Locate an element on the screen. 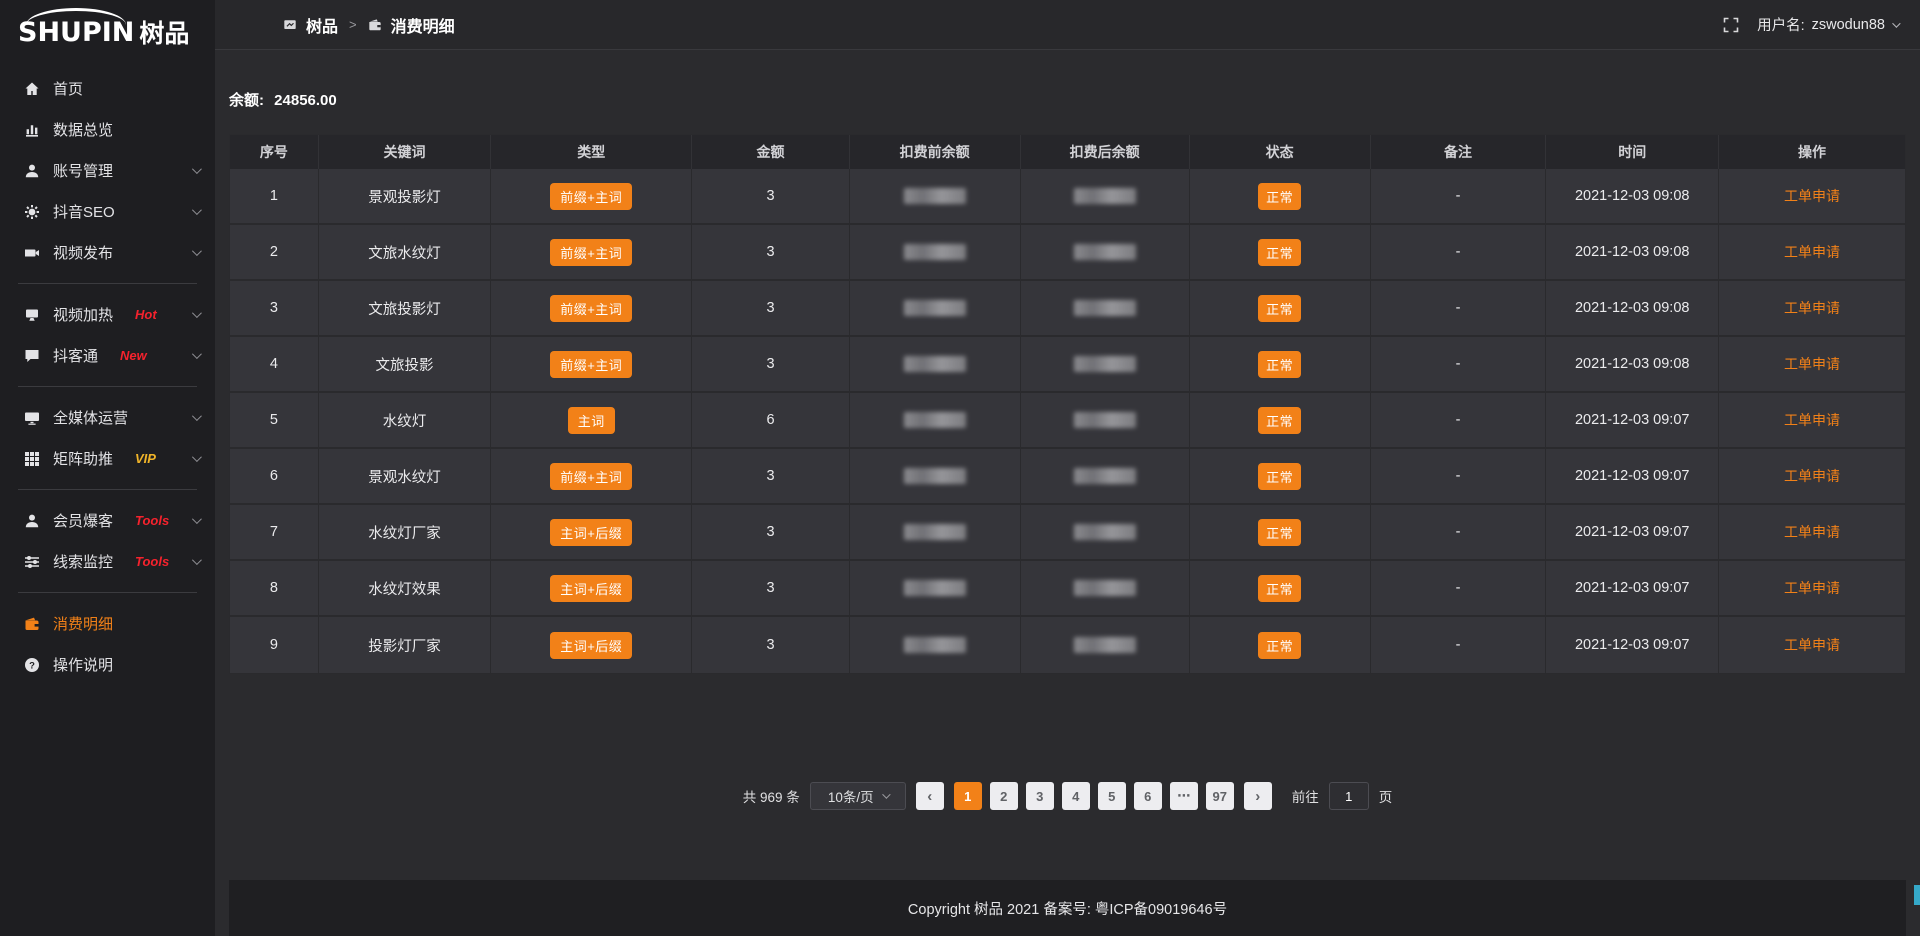 This screenshot has width=1920, height=936. pagination: 共 969 条 10条/页 ‹ 1 2 3 4 is located at coordinates (1067, 796).